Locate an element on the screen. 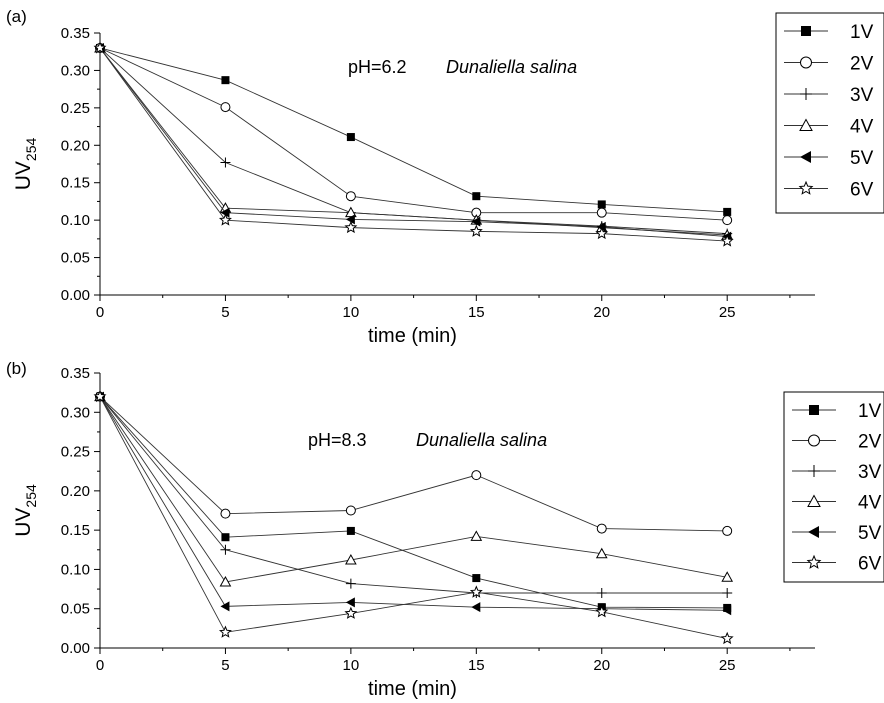  ph-annotation: pH=6.2 is located at coordinates (377, 67).